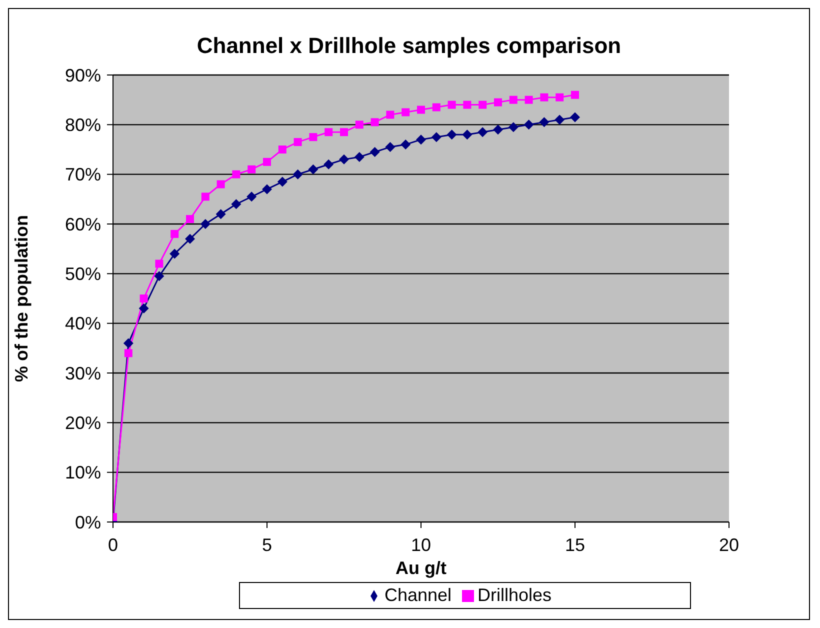 The height and width of the screenshot is (628, 820). I want to click on y-tick-label: 60%, so click(82, 224).